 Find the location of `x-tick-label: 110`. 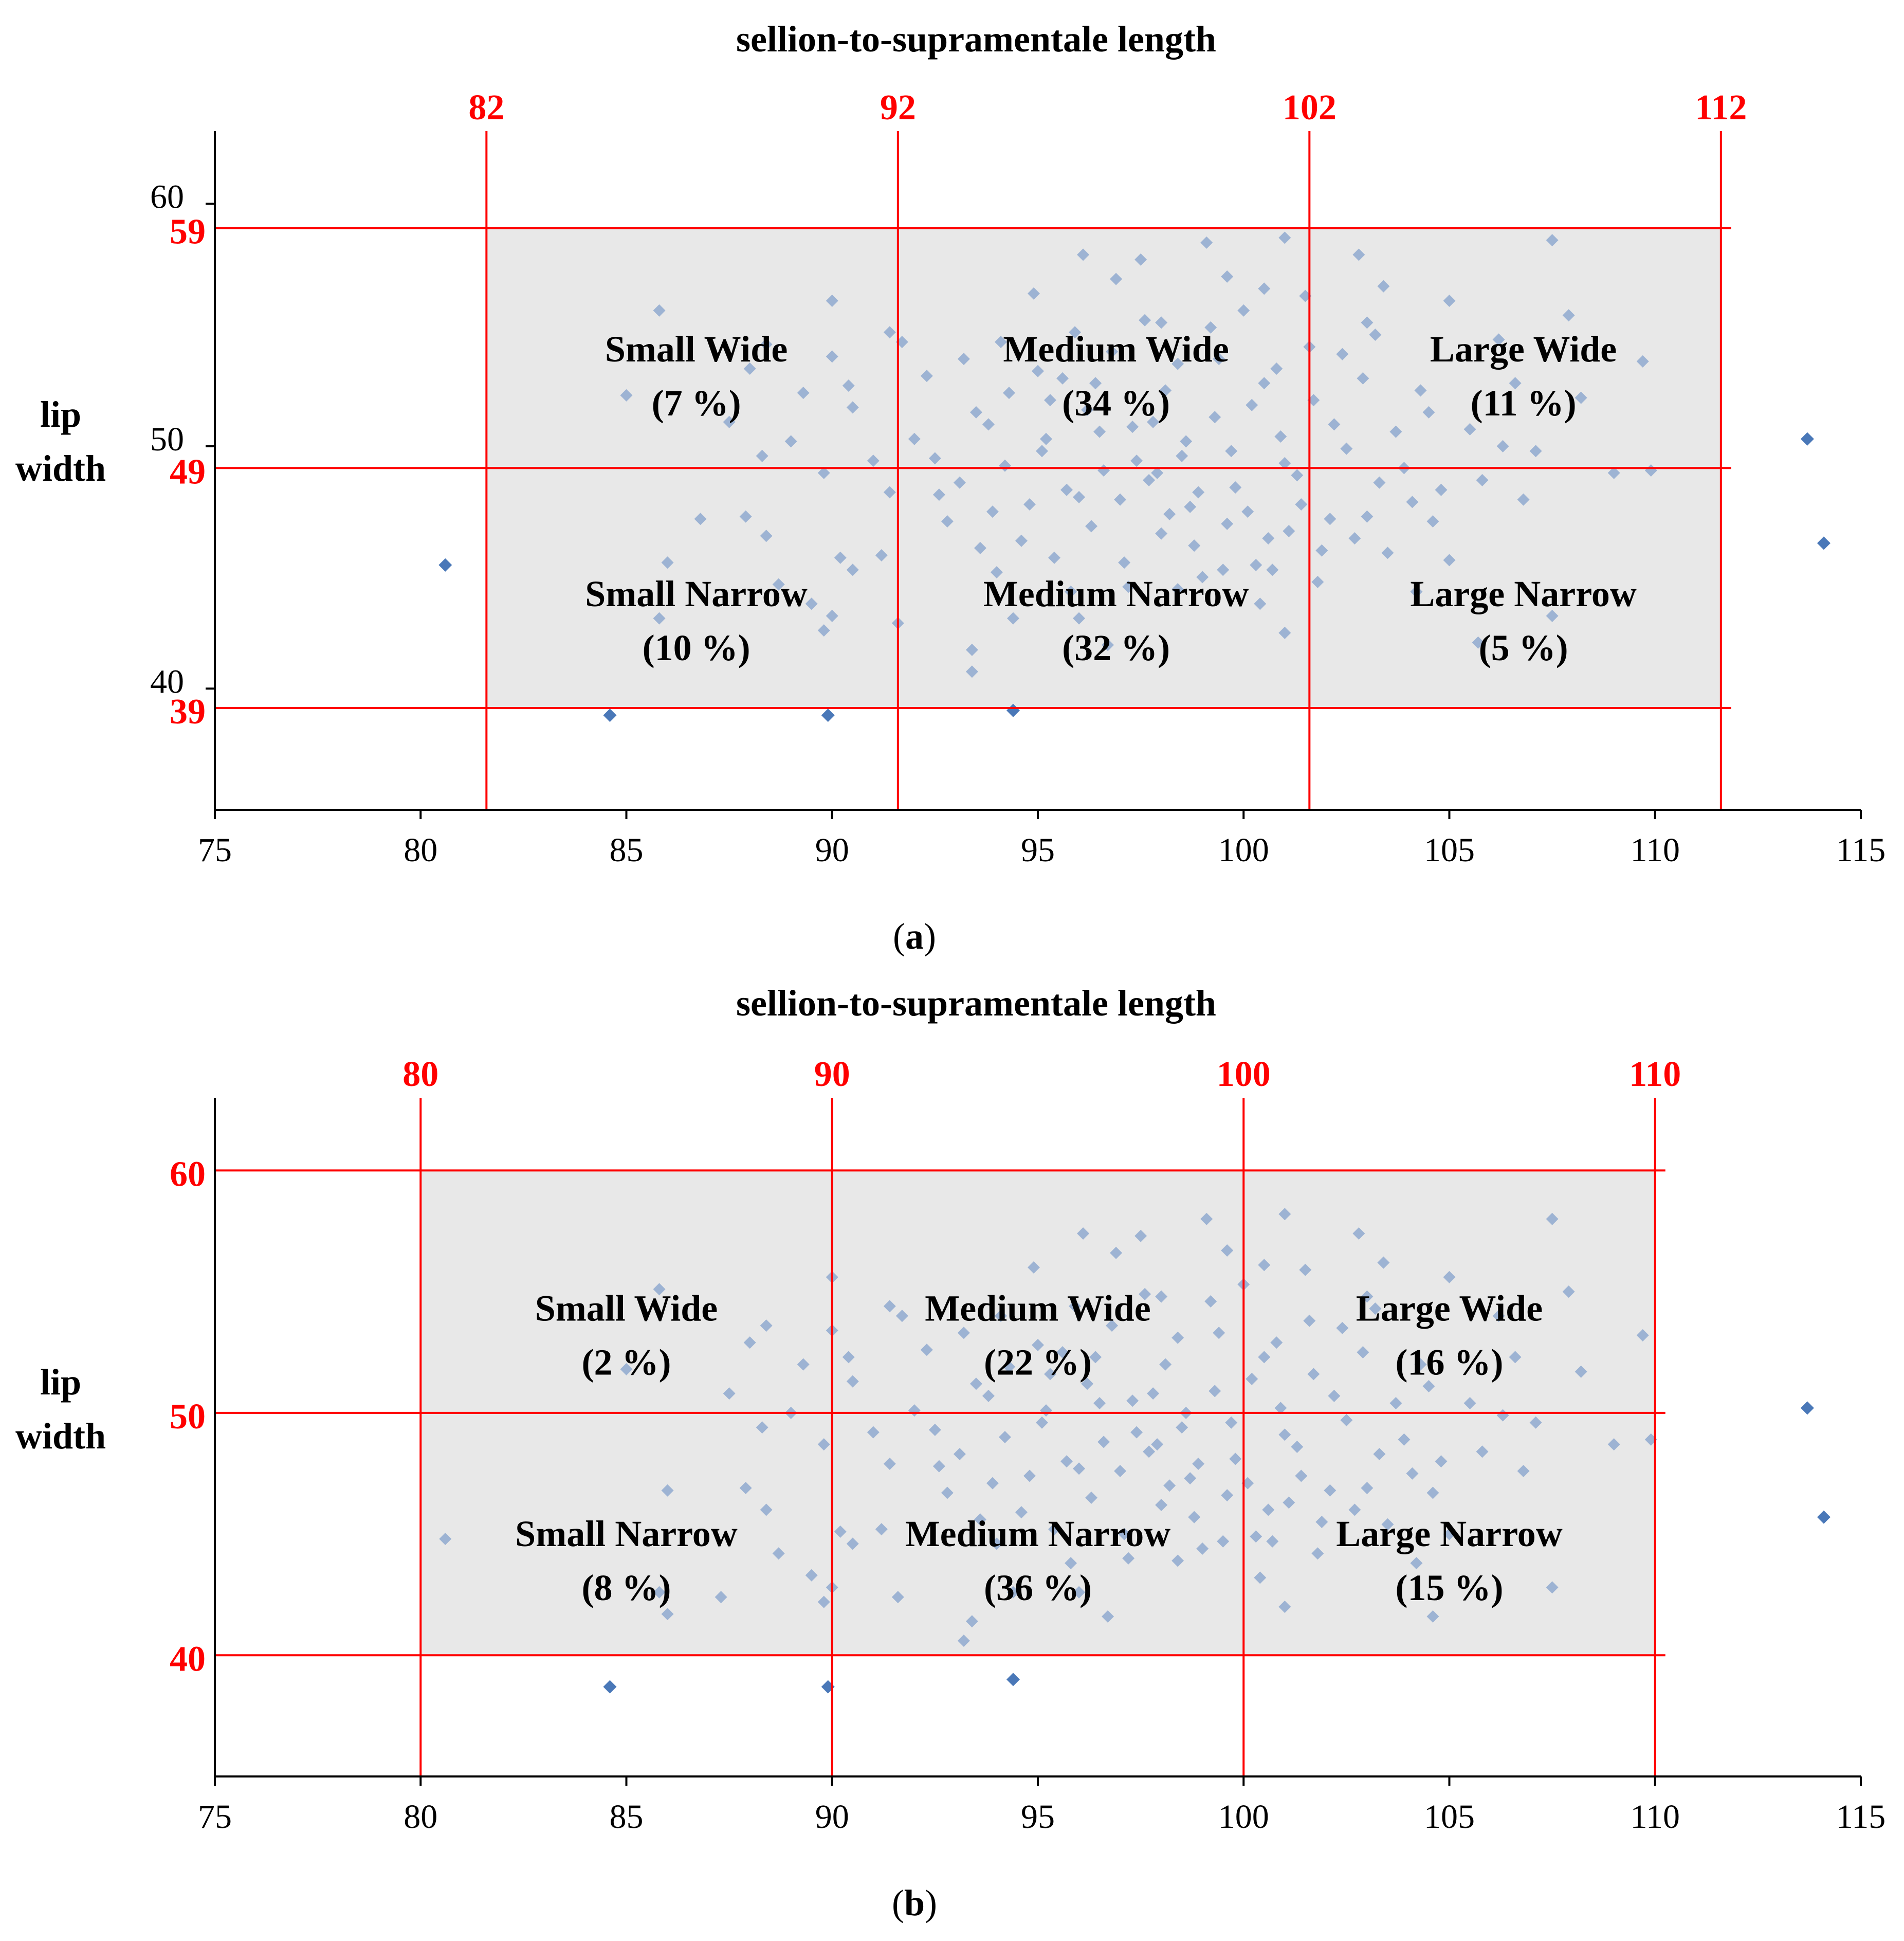

x-tick-label: 110 is located at coordinates (1655, 850).